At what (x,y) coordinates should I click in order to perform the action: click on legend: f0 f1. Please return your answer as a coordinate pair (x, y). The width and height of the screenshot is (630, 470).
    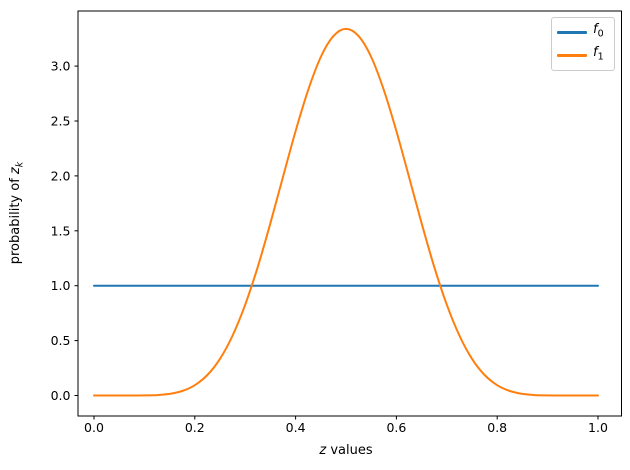
    Looking at the image, I should click on (583, 44).